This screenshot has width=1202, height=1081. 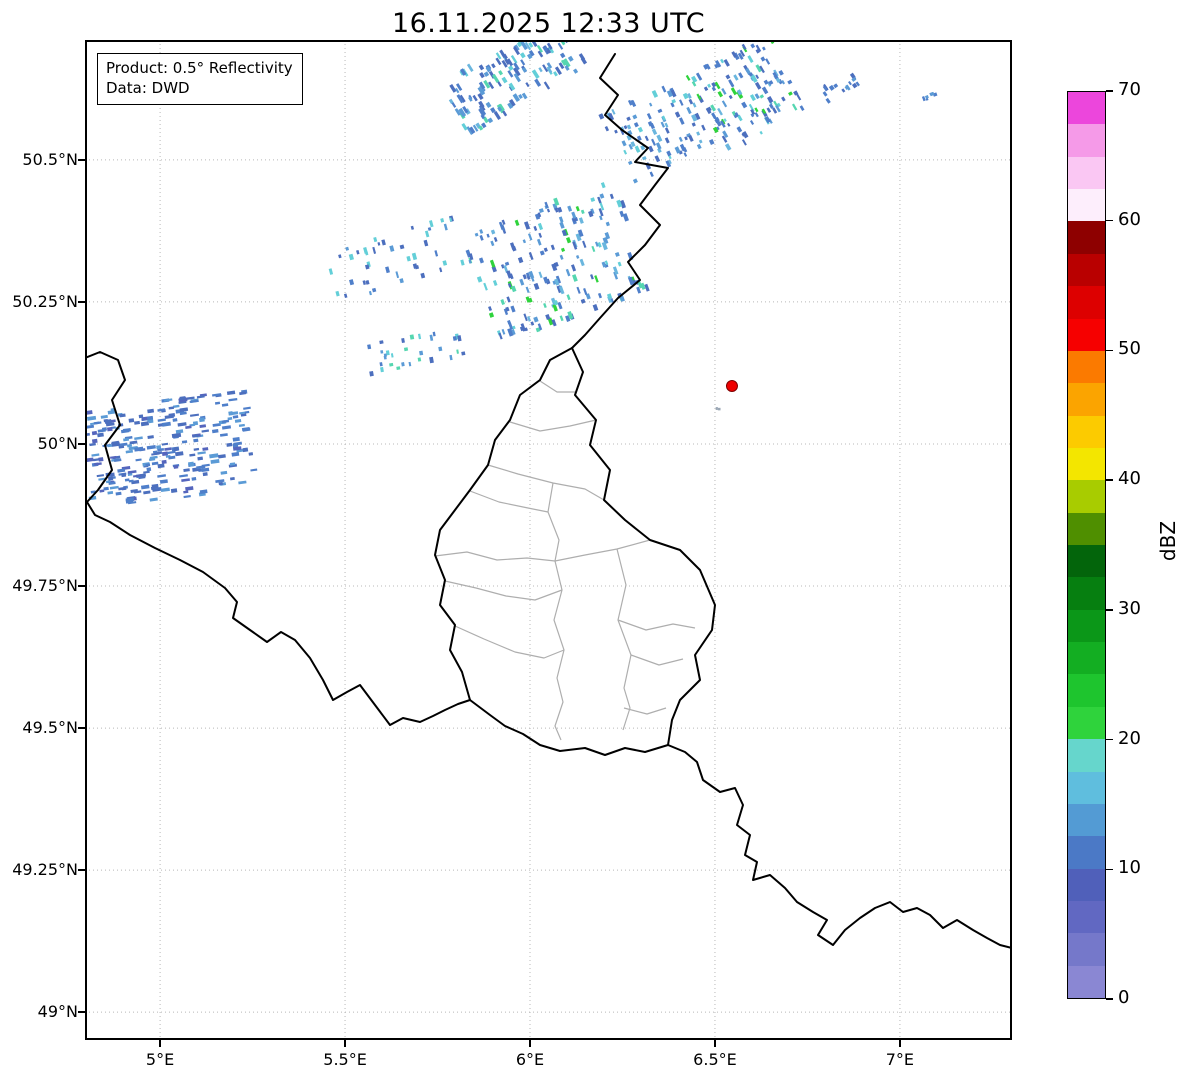 I want to click on echo-cluster-n-streak-far-east, so click(x=841, y=88).